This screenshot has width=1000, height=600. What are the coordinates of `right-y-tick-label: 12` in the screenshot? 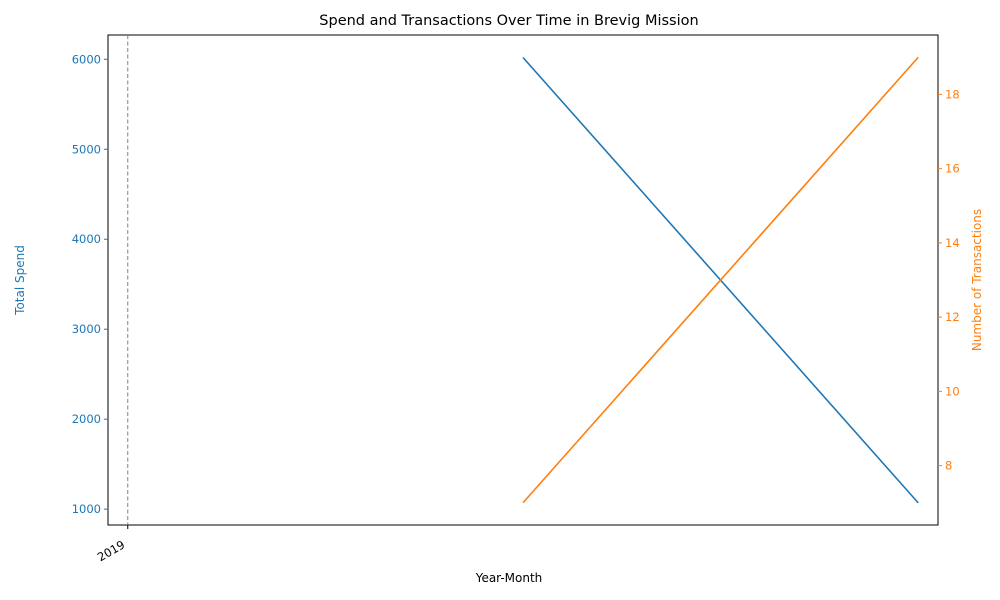 It's located at (952, 317).